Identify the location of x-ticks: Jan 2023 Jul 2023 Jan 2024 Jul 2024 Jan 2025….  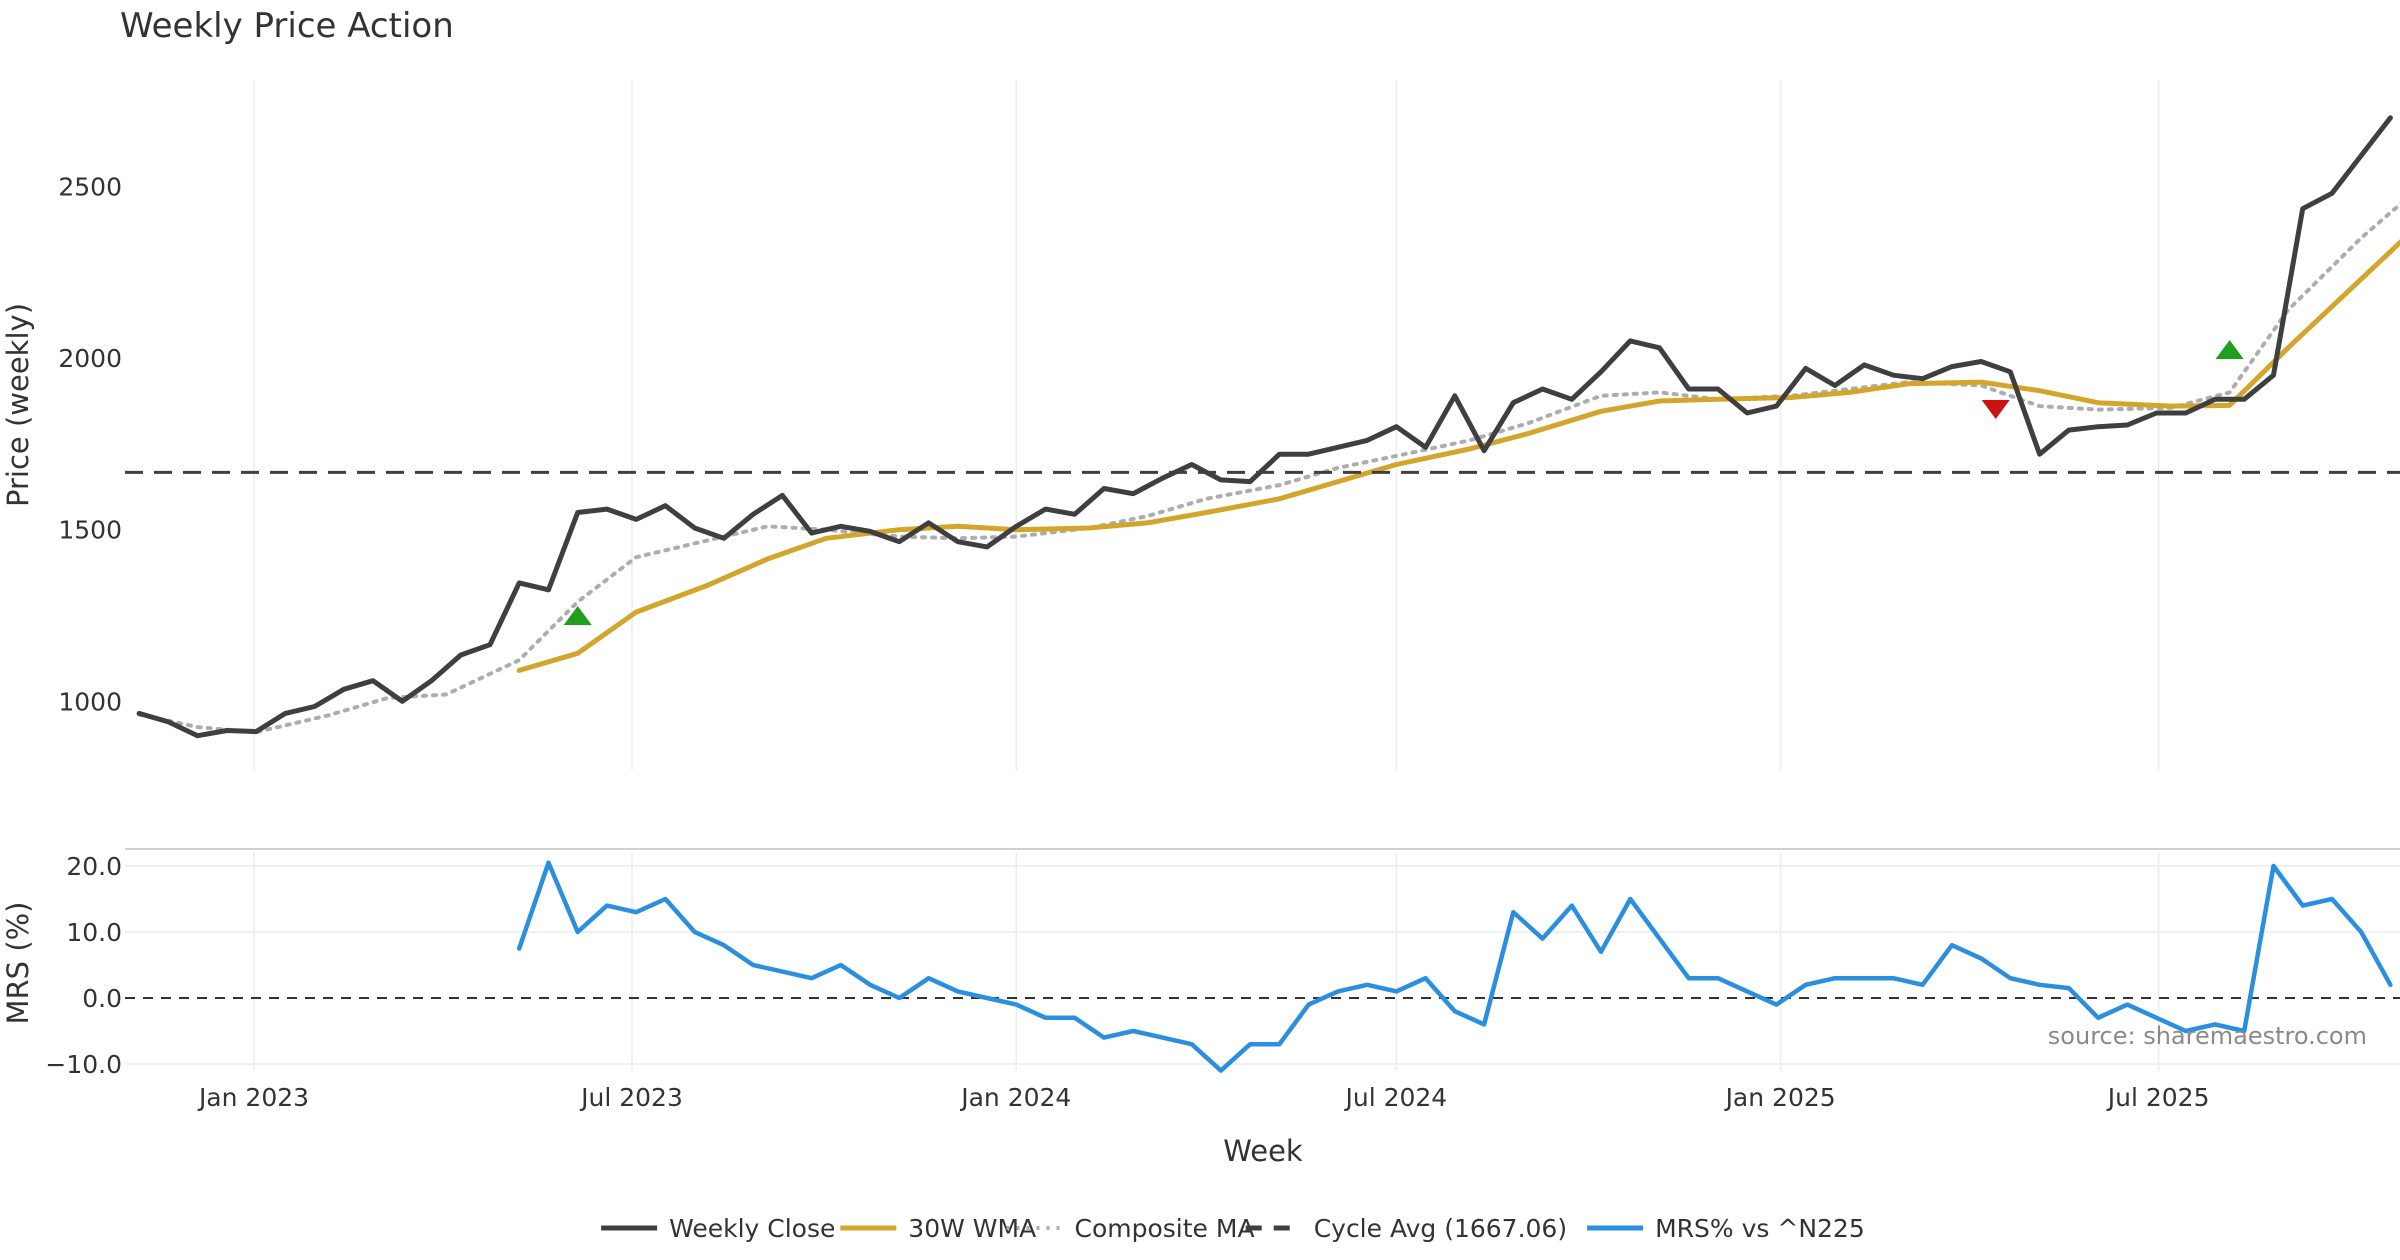
(1203, 1097).